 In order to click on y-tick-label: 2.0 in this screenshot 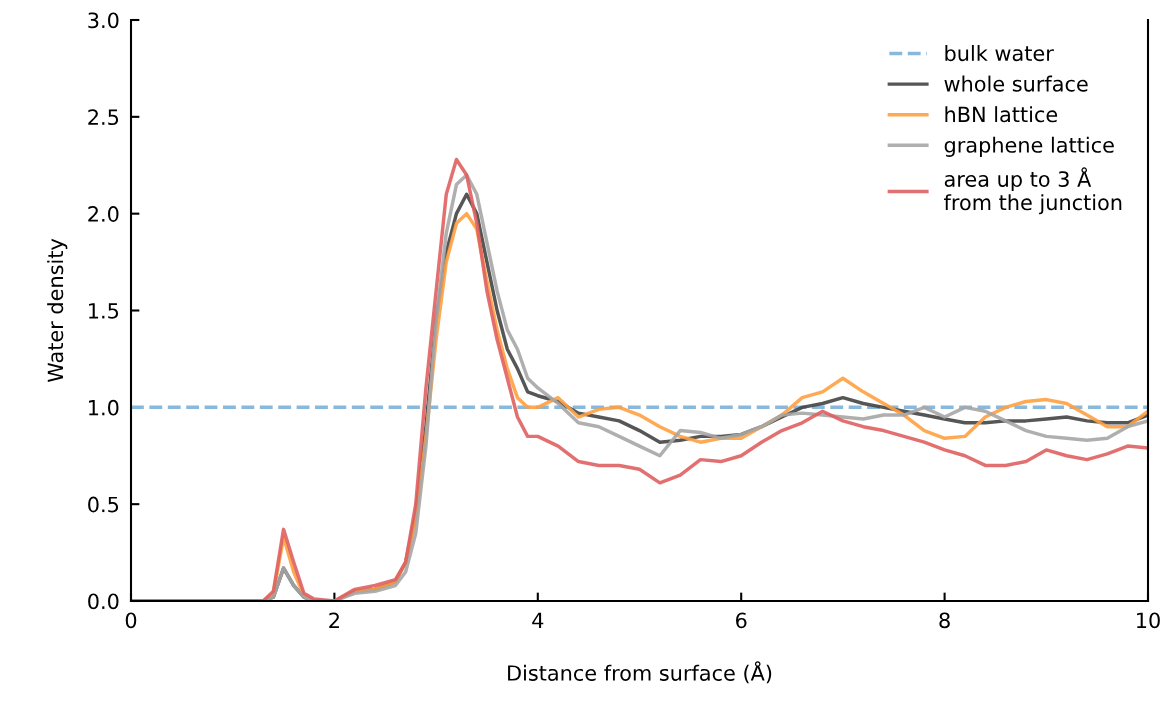, I will do `click(103, 214)`.